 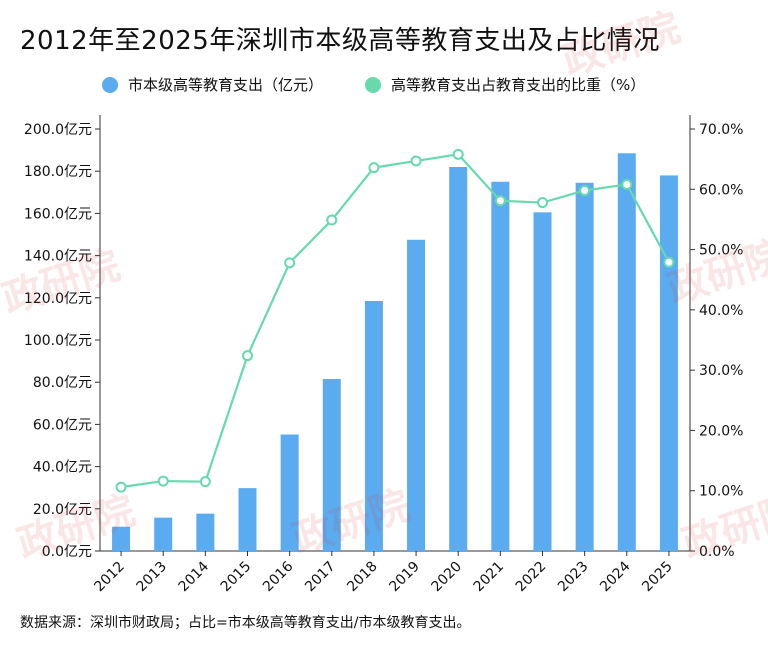 I want to click on left-tick-label: 180.0亿元, so click(x=58, y=172).